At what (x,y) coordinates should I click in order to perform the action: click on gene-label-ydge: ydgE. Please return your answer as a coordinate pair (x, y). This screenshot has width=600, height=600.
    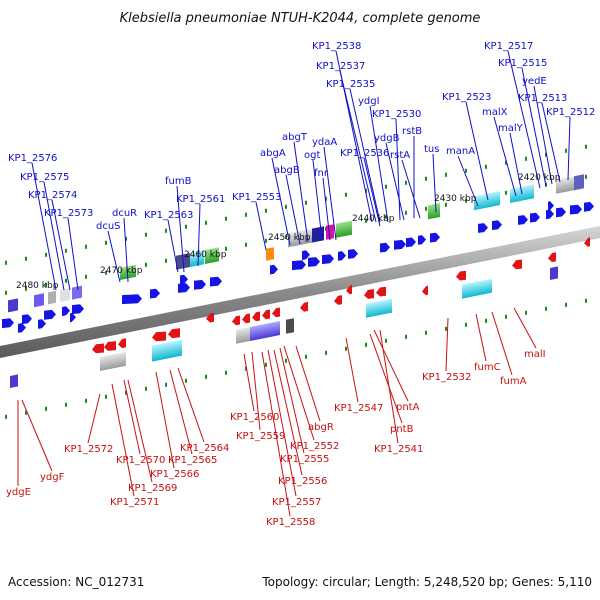
    Looking at the image, I should click on (18, 492).